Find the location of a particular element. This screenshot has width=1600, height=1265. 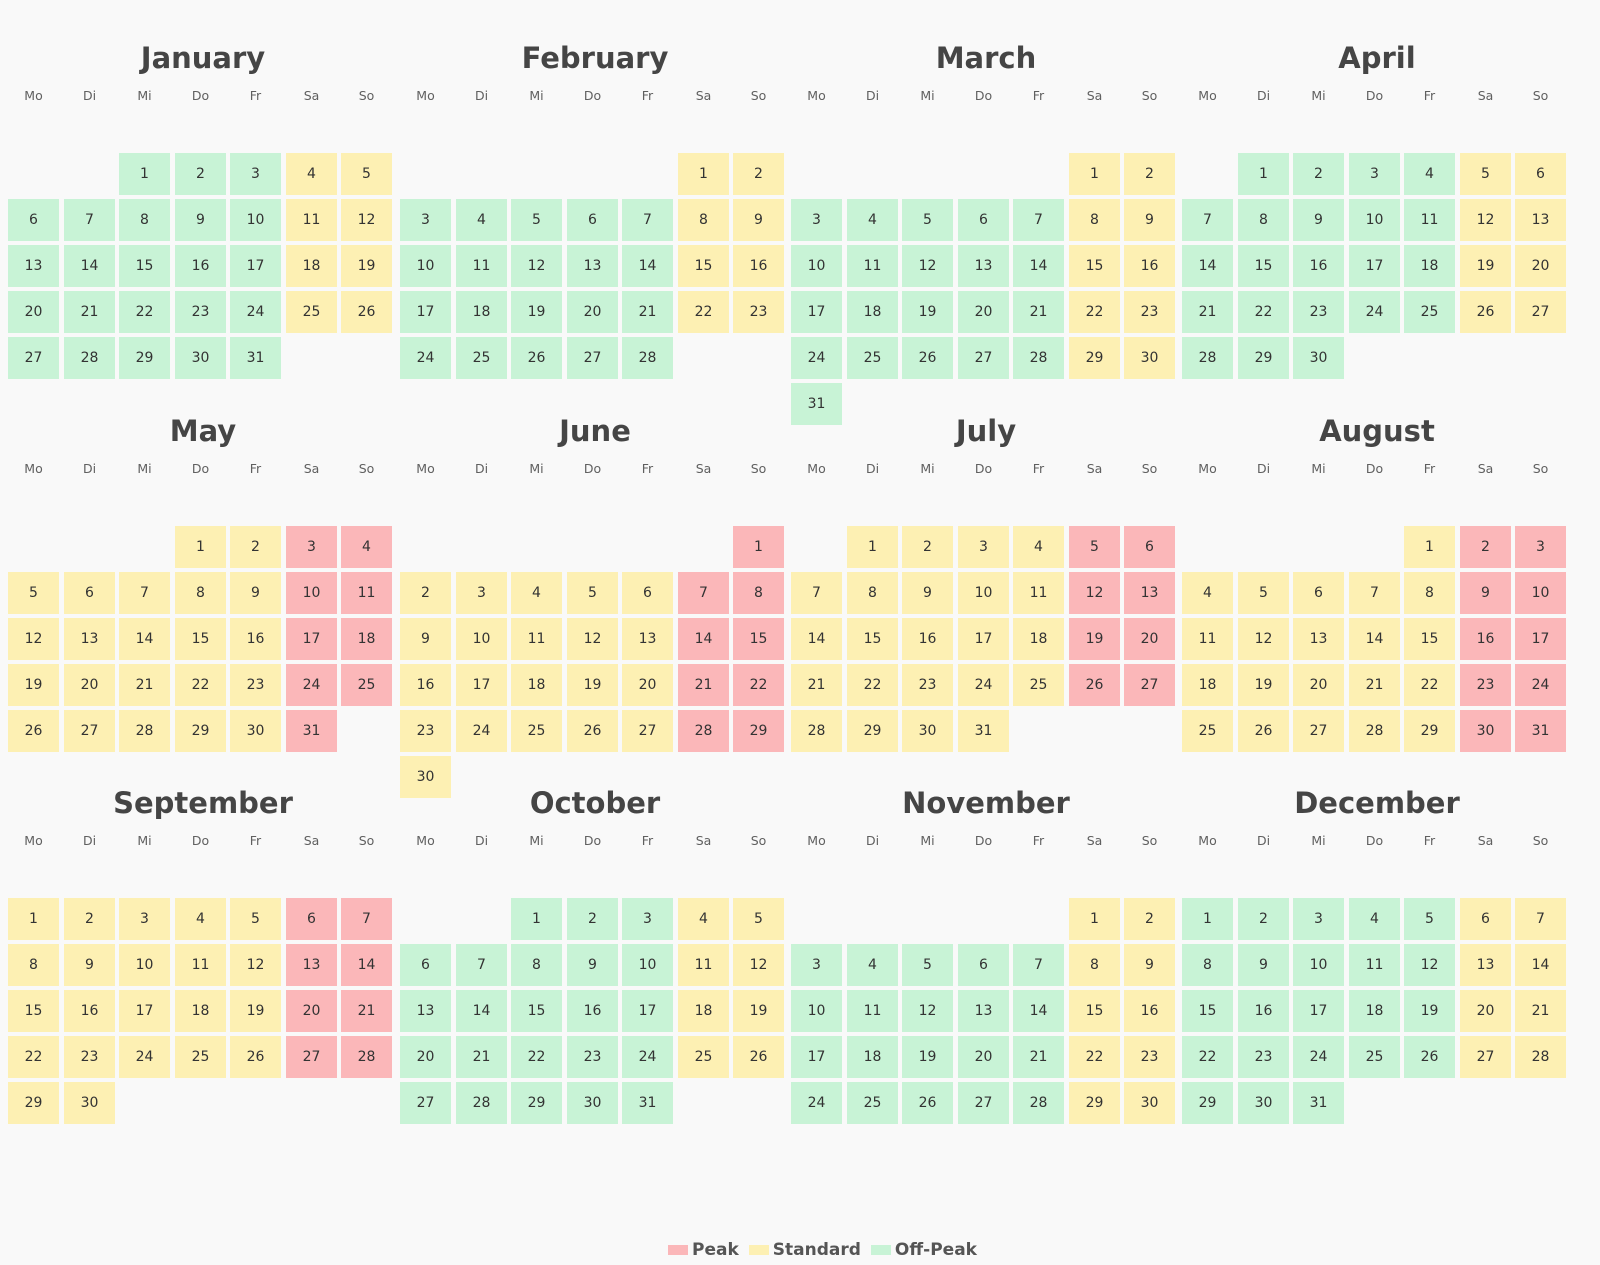

month-title: May is located at coordinates (203, 431).